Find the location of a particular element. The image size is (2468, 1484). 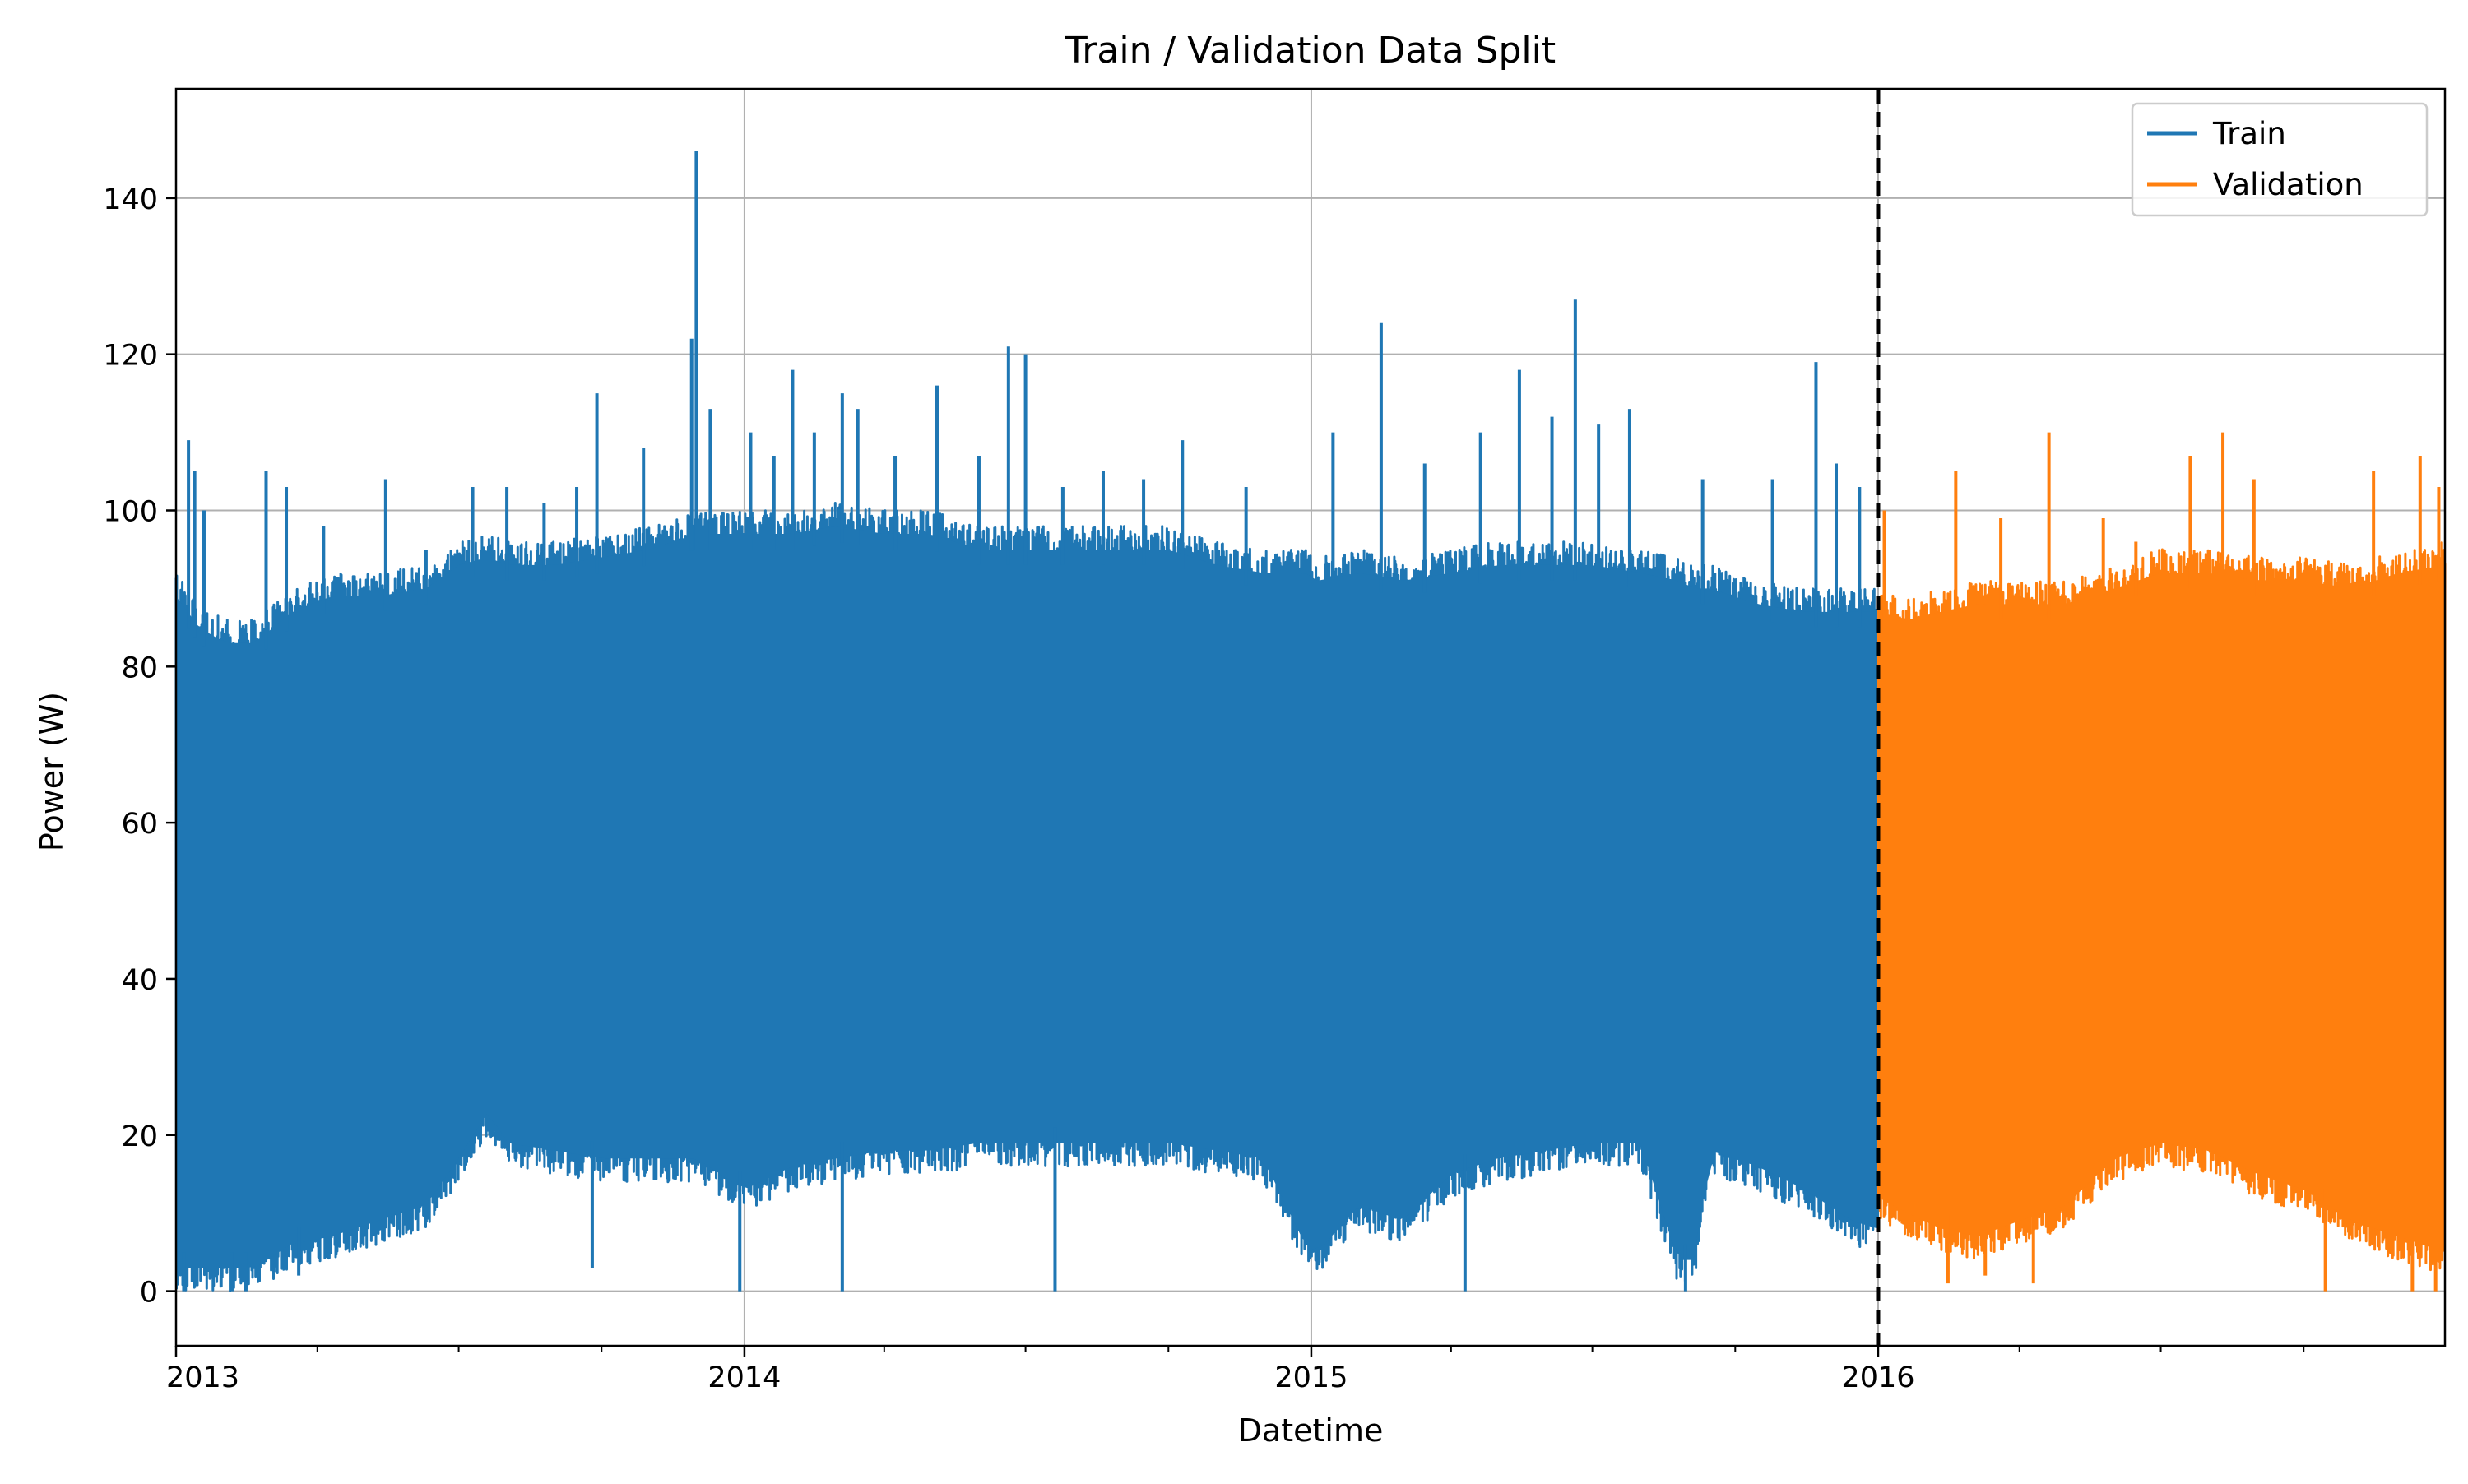

y-tick-label: 0 is located at coordinates (149, 1293).